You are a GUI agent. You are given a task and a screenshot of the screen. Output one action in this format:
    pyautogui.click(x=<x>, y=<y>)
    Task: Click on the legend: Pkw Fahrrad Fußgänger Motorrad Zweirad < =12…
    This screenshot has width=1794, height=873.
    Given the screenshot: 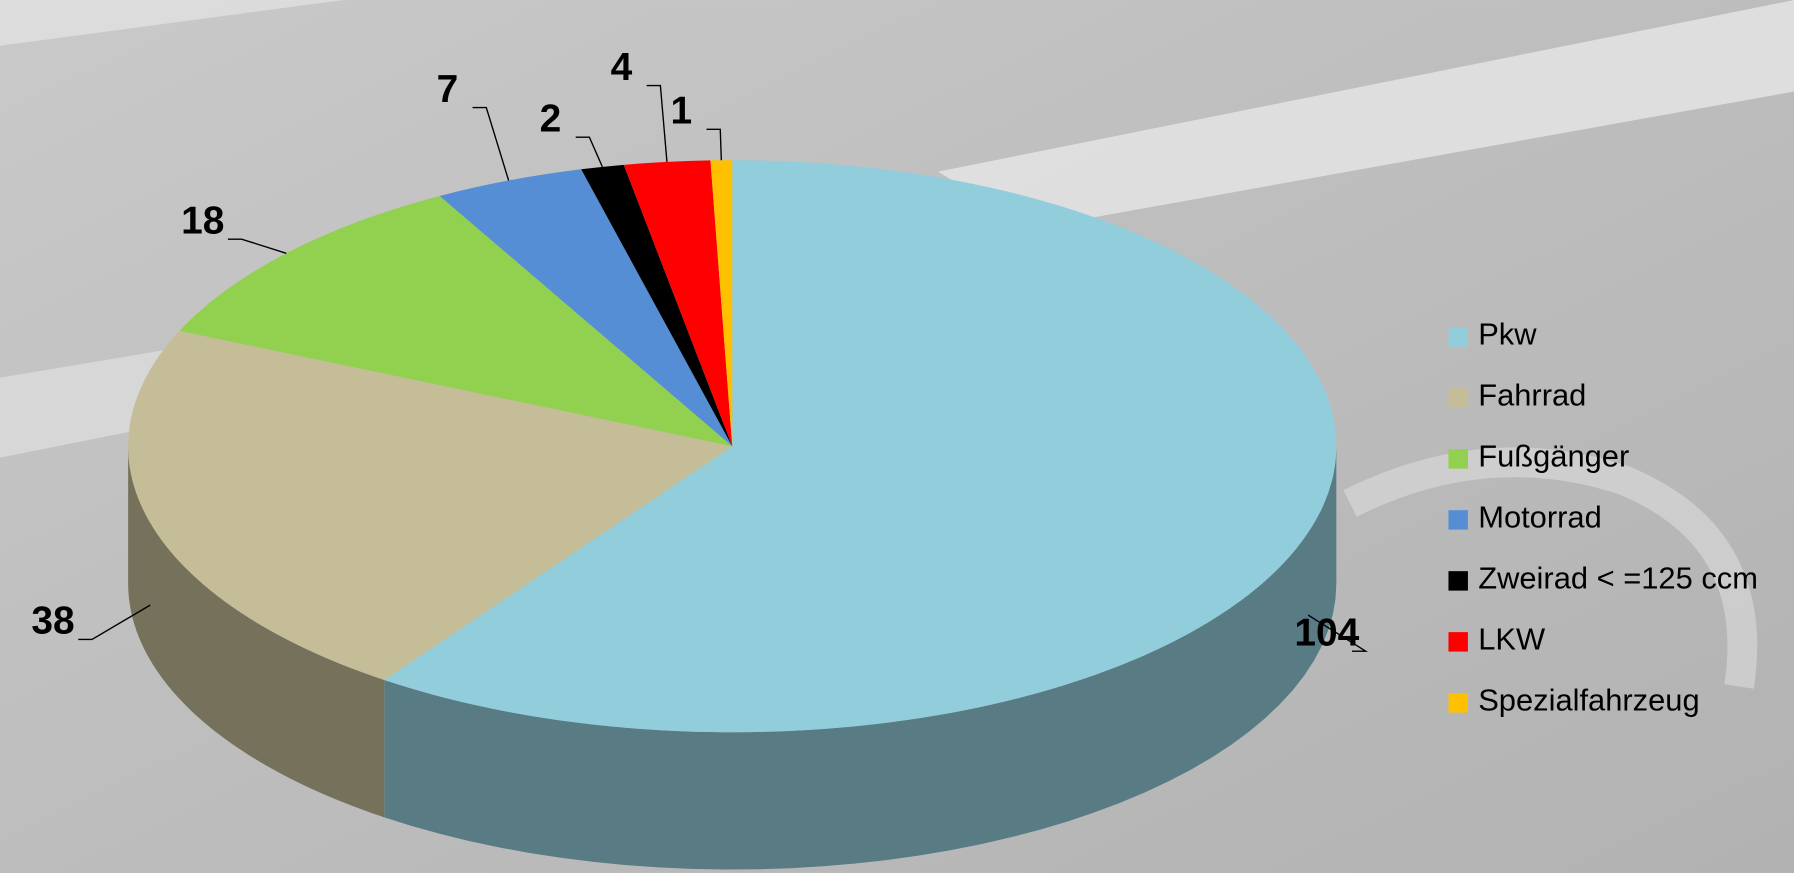 What is the action you would take?
    pyautogui.click(x=1603, y=517)
    